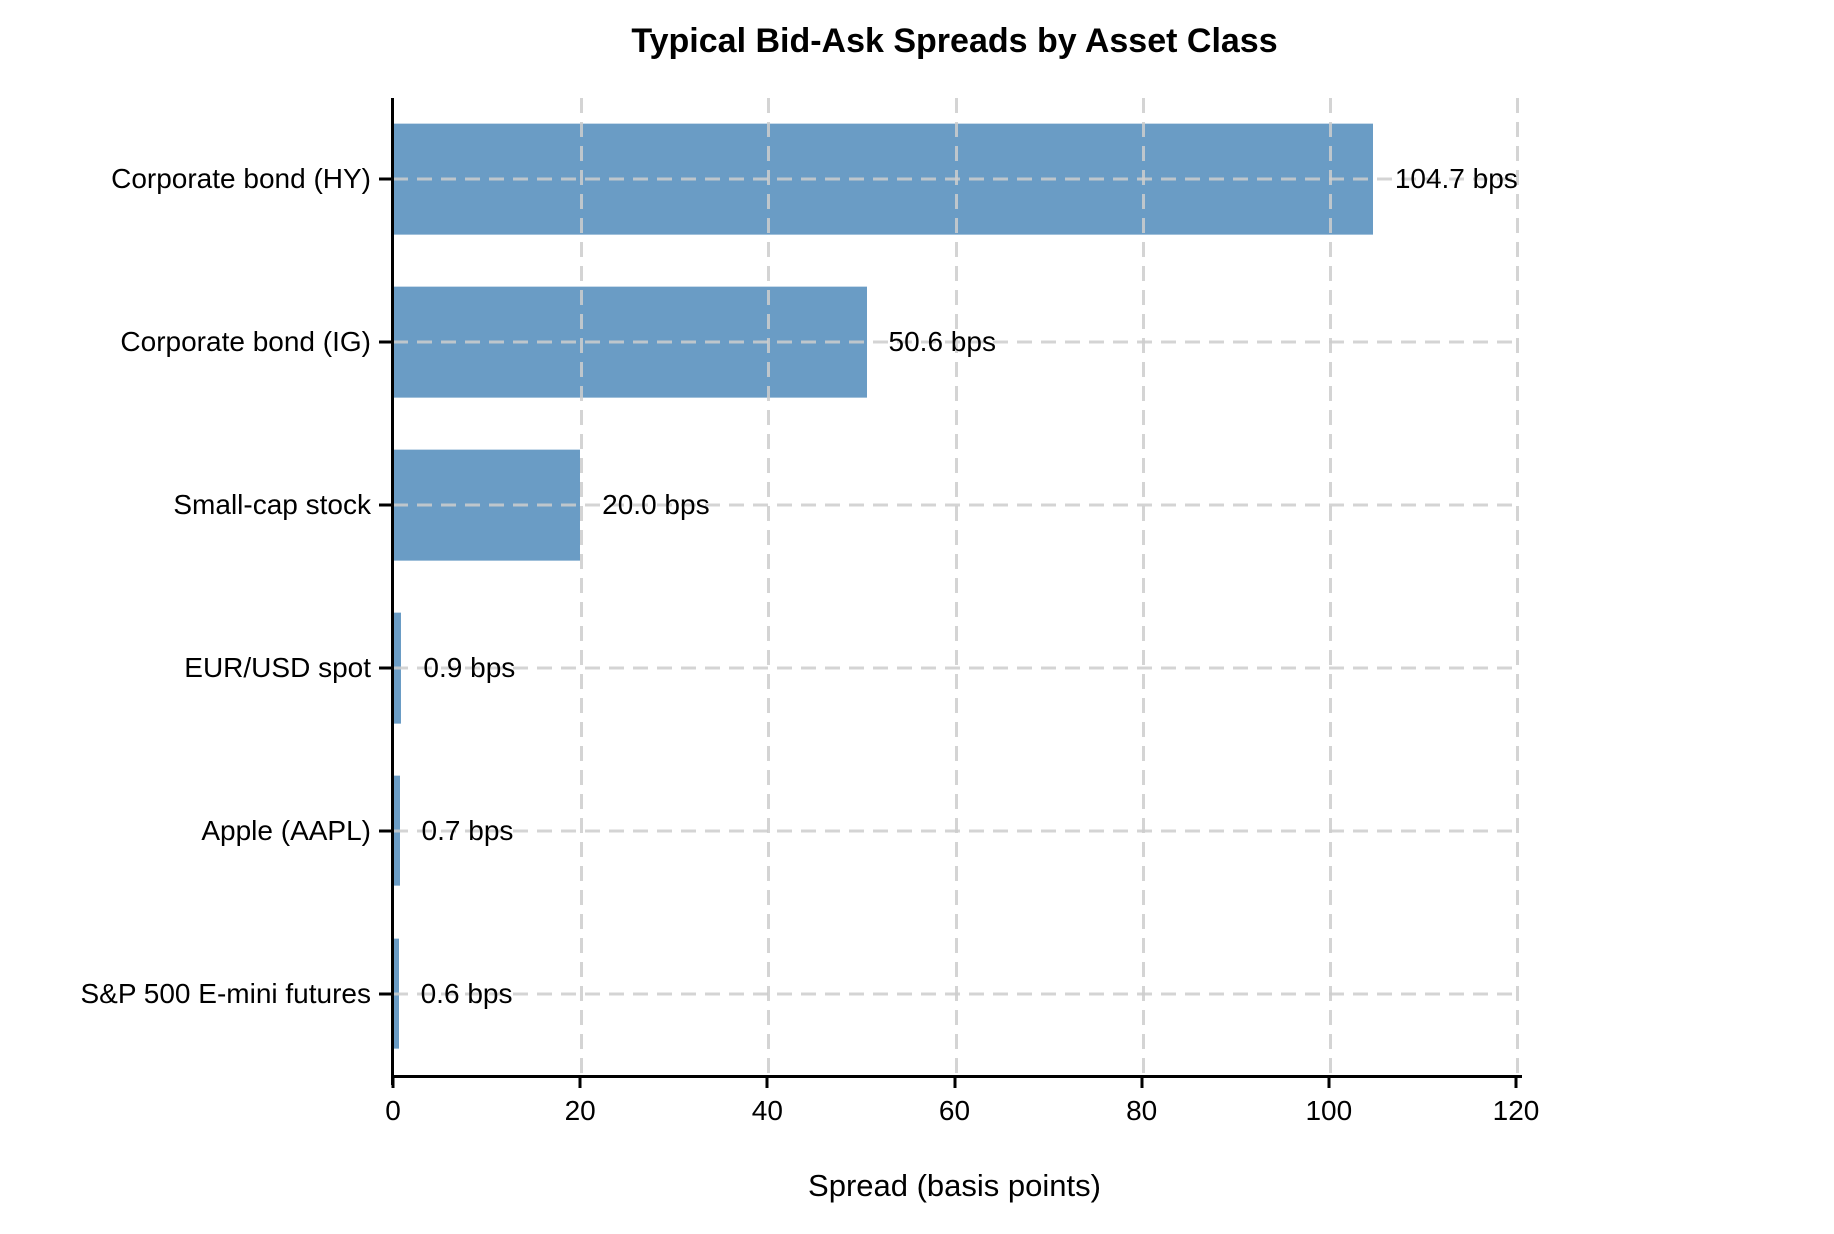  Describe the element at coordinates (286, 830) in the screenshot. I see `category-label: Apple (AAPL)` at that location.